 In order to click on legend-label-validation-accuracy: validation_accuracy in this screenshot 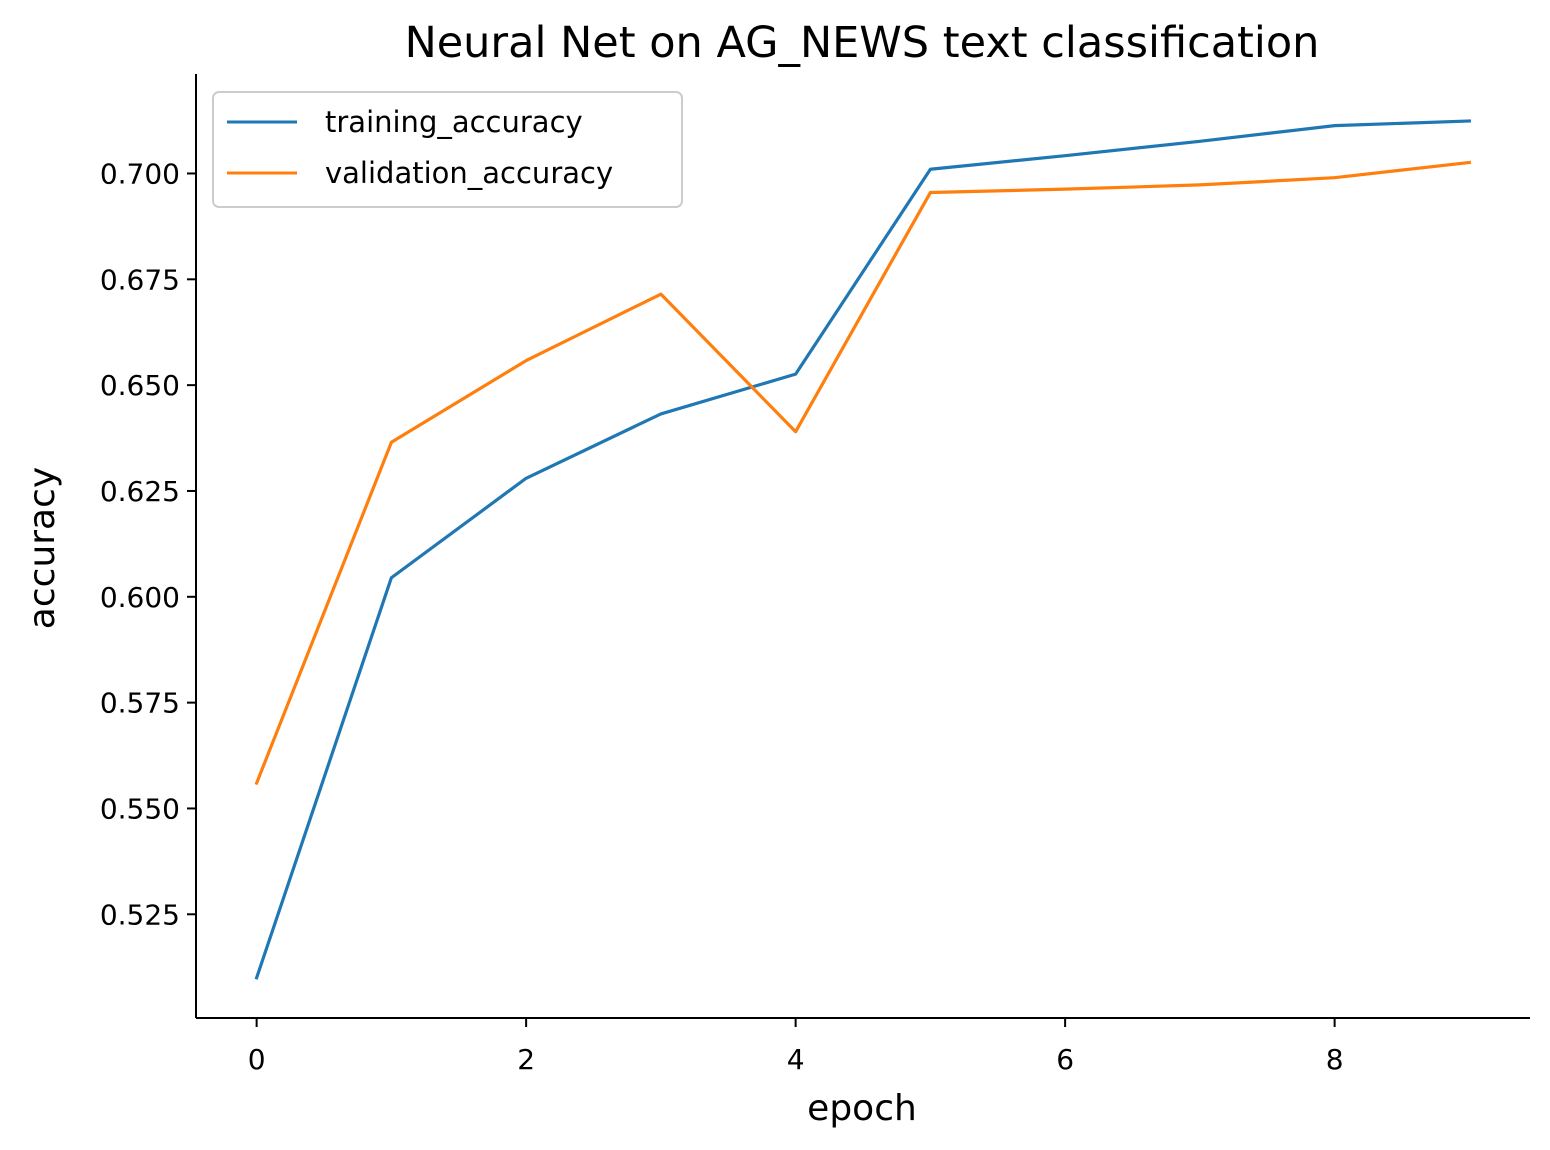, I will do `click(469, 173)`.